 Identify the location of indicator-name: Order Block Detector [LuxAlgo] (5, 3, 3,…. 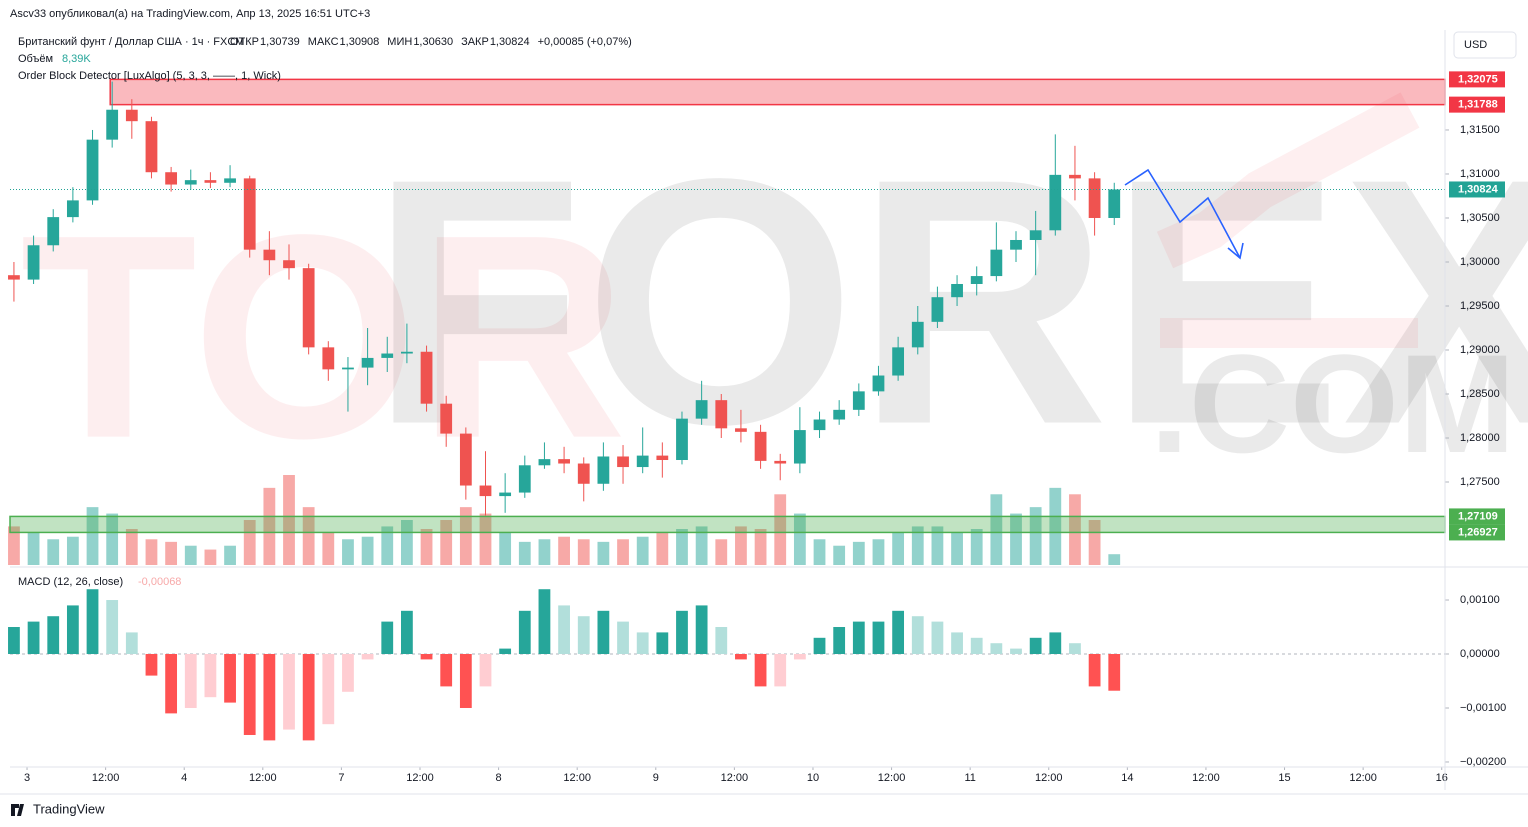
(149, 76).